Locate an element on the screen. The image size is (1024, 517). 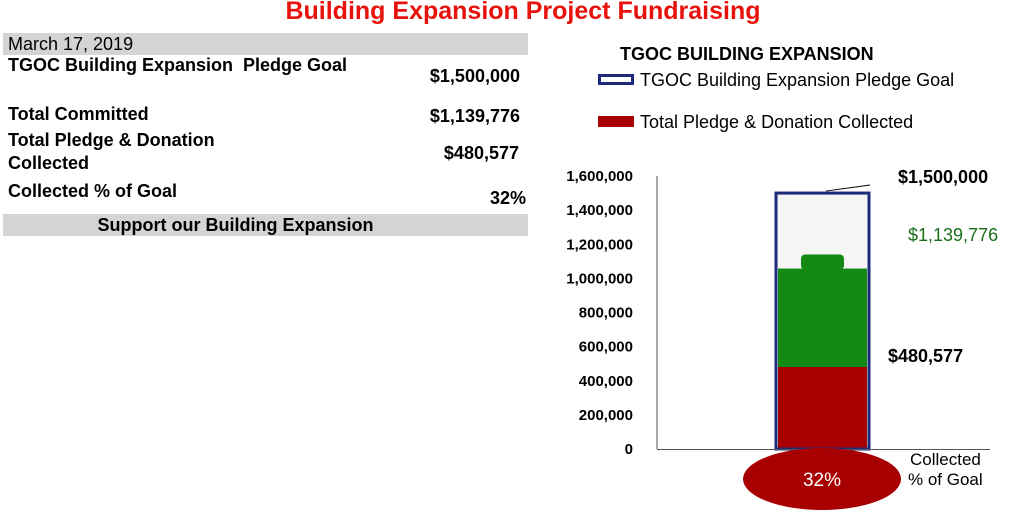
y-tick-label: 600,000 is located at coordinates (606, 347).